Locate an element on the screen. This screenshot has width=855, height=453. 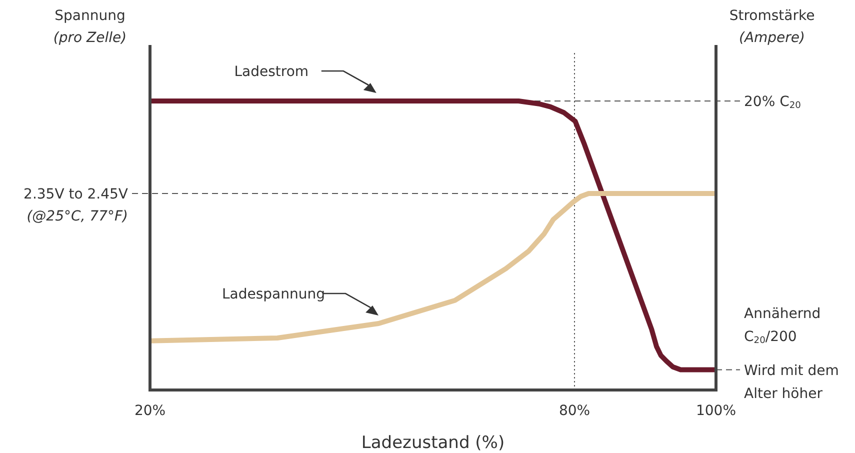
ref-line-label: 2.35V to 2.45V (@25°C, 77°F) is located at coordinates (76, 205).